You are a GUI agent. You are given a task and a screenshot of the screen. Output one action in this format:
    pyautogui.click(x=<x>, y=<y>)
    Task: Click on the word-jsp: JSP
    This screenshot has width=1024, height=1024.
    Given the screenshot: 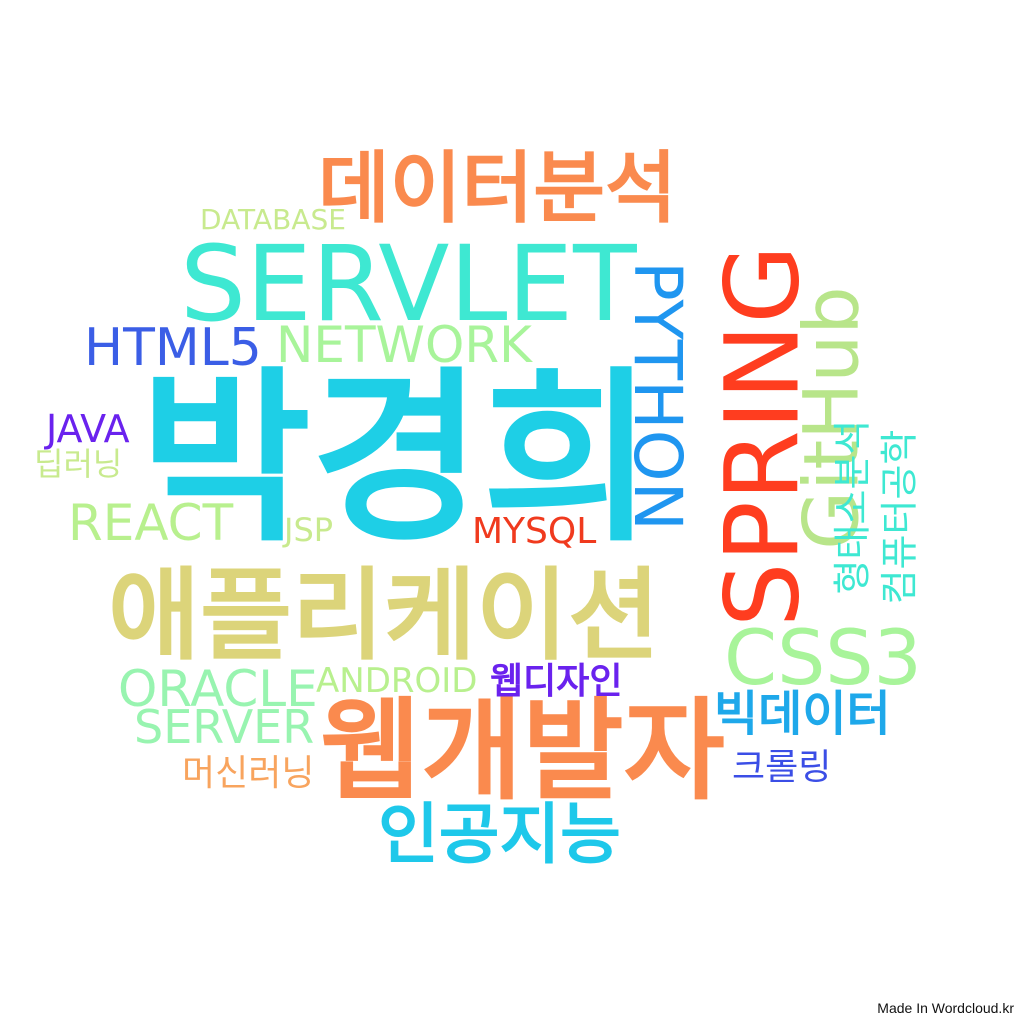 What is the action you would take?
    pyautogui.click(x=309, y=530)
    